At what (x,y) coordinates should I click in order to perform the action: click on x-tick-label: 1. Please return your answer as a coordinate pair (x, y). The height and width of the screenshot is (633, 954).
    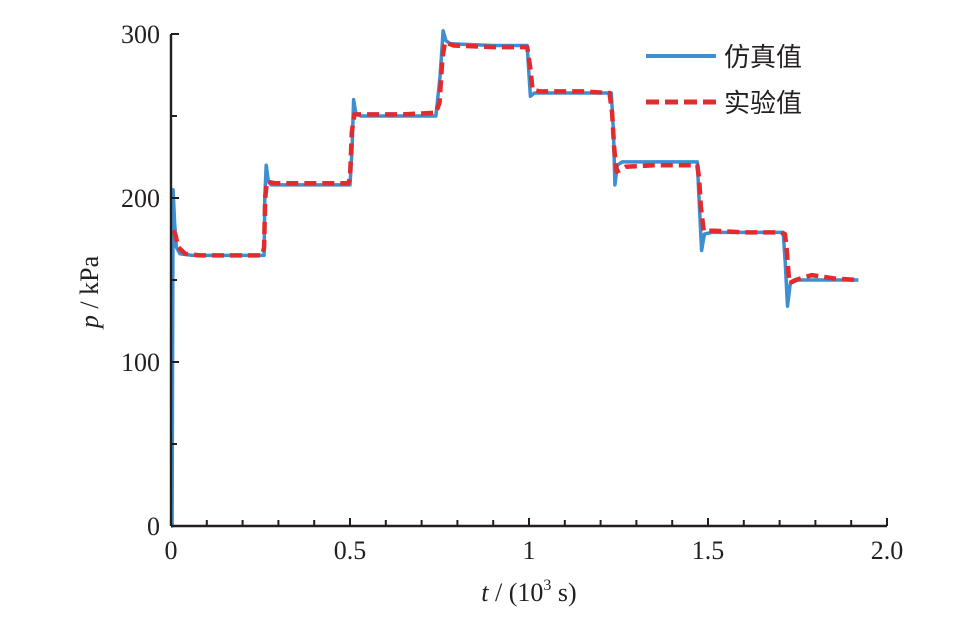
    Looking at the image, I should click on (529, 550).